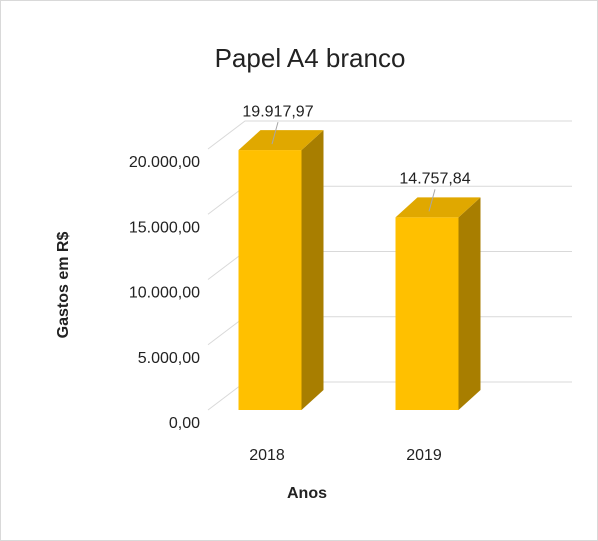 This screenshot has width=598, height=541. Describe the element at coordinates (267, 455) in the screenshot. I see `x-tick-label: 2018` at that location.